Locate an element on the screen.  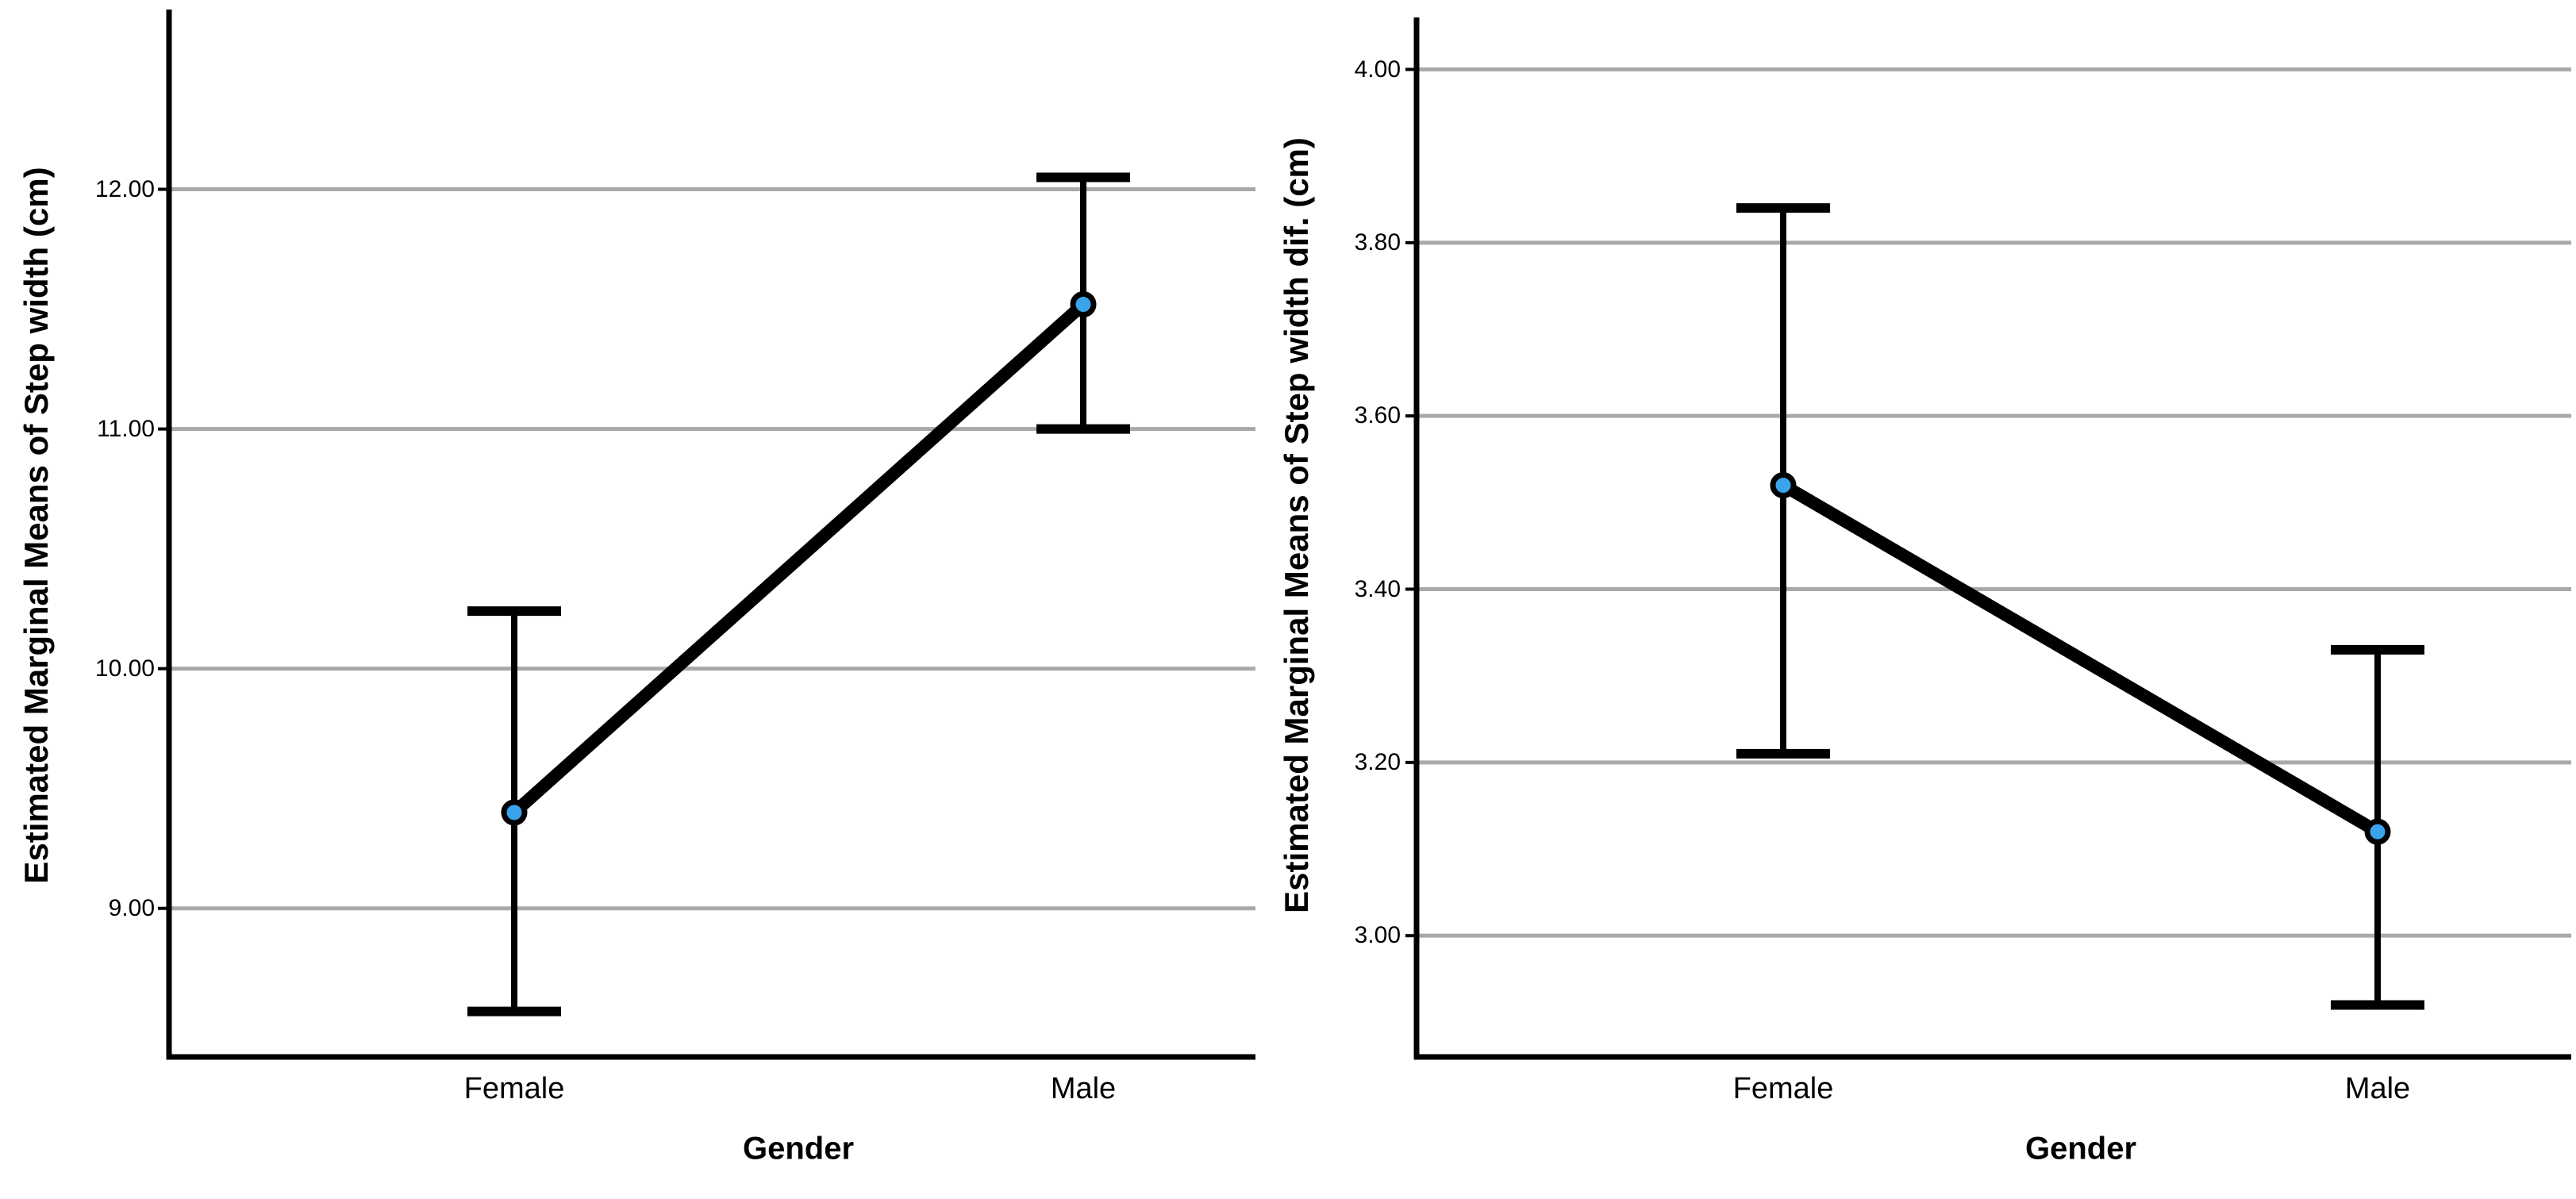
y-tick-label: 3.00 is located at coordinates (1377, 935).